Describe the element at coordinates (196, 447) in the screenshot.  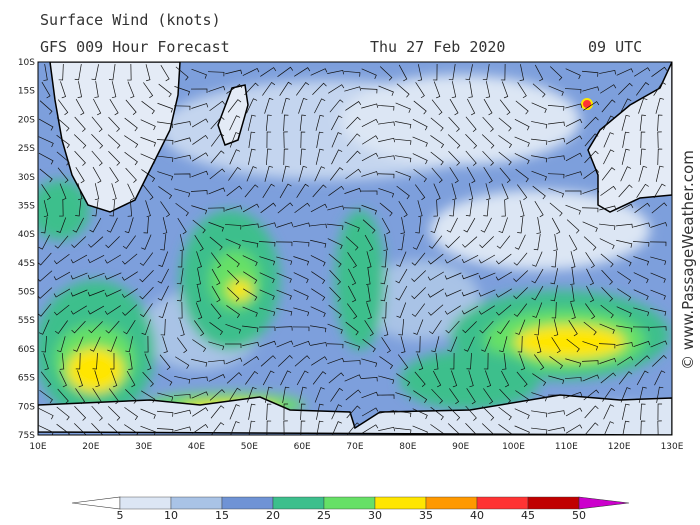
I see `longitude-label: 40E` at that location.